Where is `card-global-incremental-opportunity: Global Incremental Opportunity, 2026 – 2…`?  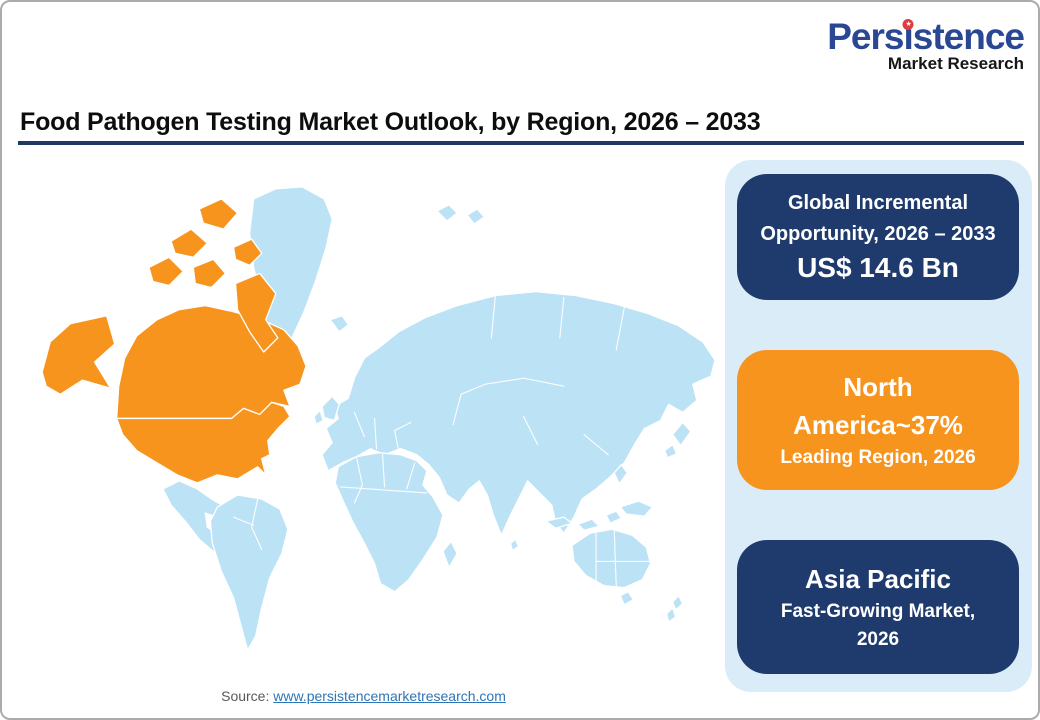 card-global-incremental-opportunity: Global Incremental Opportunity, 2026 – 2… is located at coordinates (878, 237).